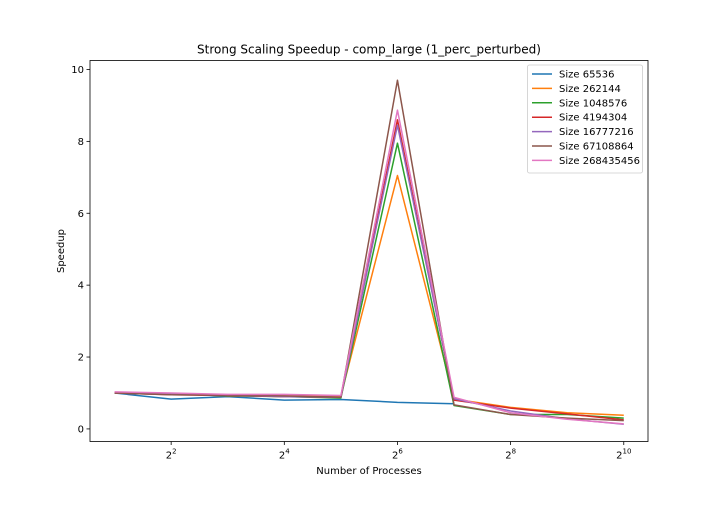  What do you see at coordinates (587, 75) in the screenshot?
I see `legend-label: Size 65536` at bounding box center [587, 75].